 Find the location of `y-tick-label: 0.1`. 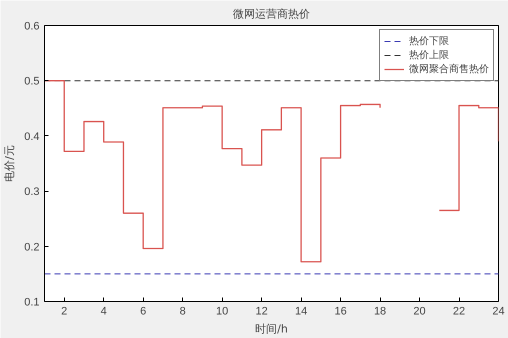

y-tick-label: 0.1 is located at coordinates (32, 302).